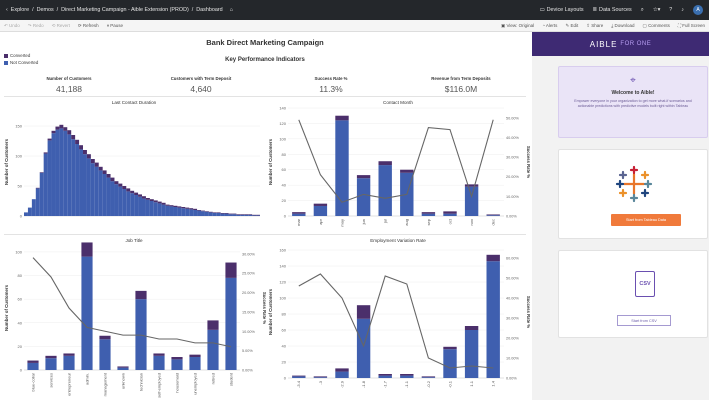 The image size is (709, 400). Describe the element at coordinates (572, 25) in the screenshot. I see `edit-button: ✎ Edit` at that location.